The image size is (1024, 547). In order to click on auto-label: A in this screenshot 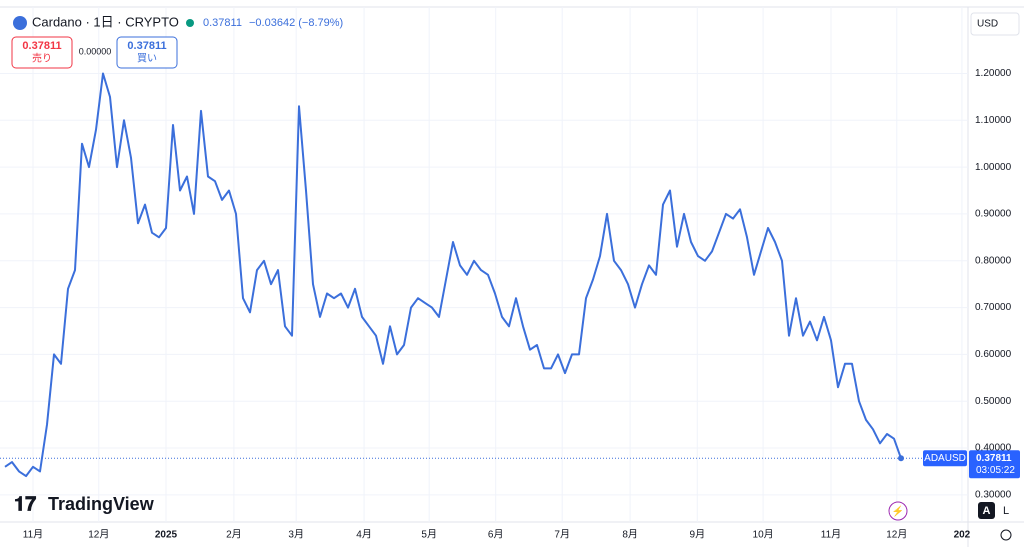, I will do `click(987, 511)`.